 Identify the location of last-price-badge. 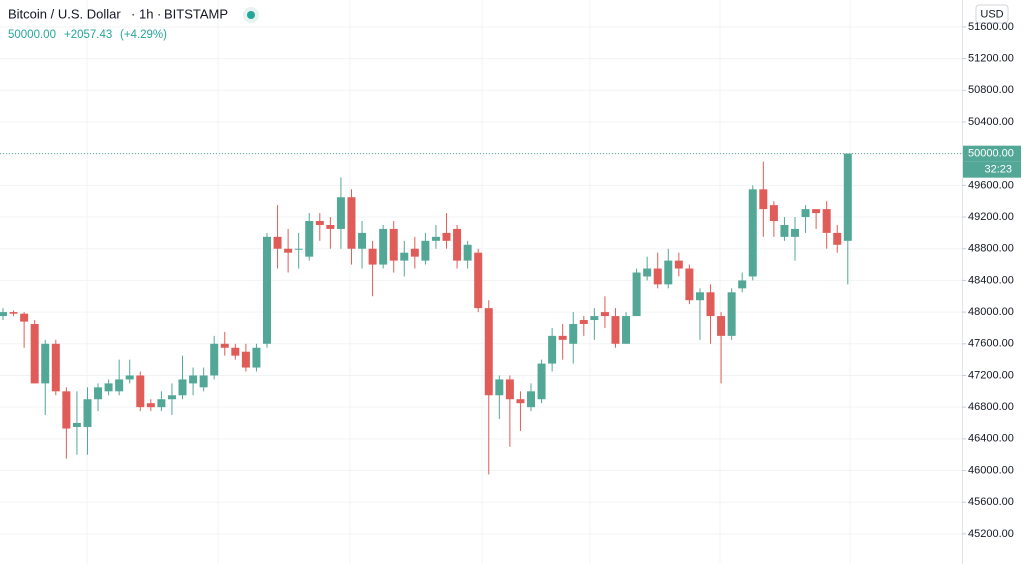
(992, 153).